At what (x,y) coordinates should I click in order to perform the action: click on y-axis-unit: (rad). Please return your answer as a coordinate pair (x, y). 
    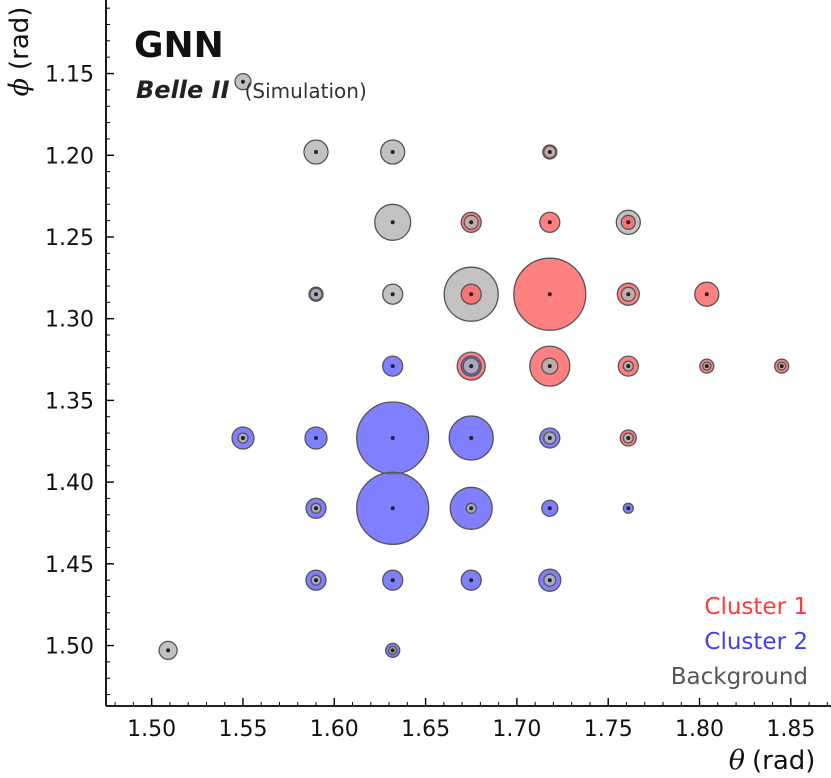
    Looking at the image, I should click on (20, 38).